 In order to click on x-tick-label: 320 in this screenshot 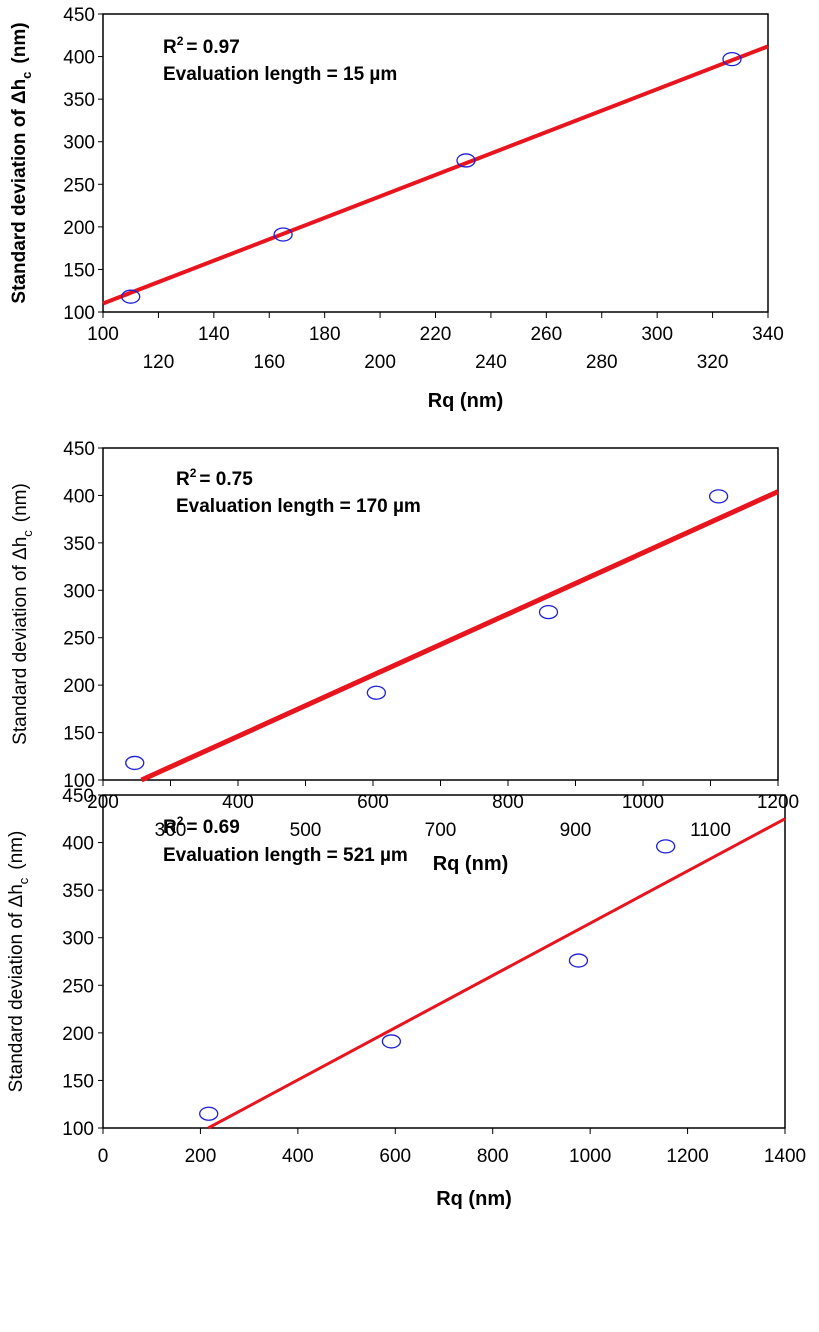, I will do `click(713, 362)`.